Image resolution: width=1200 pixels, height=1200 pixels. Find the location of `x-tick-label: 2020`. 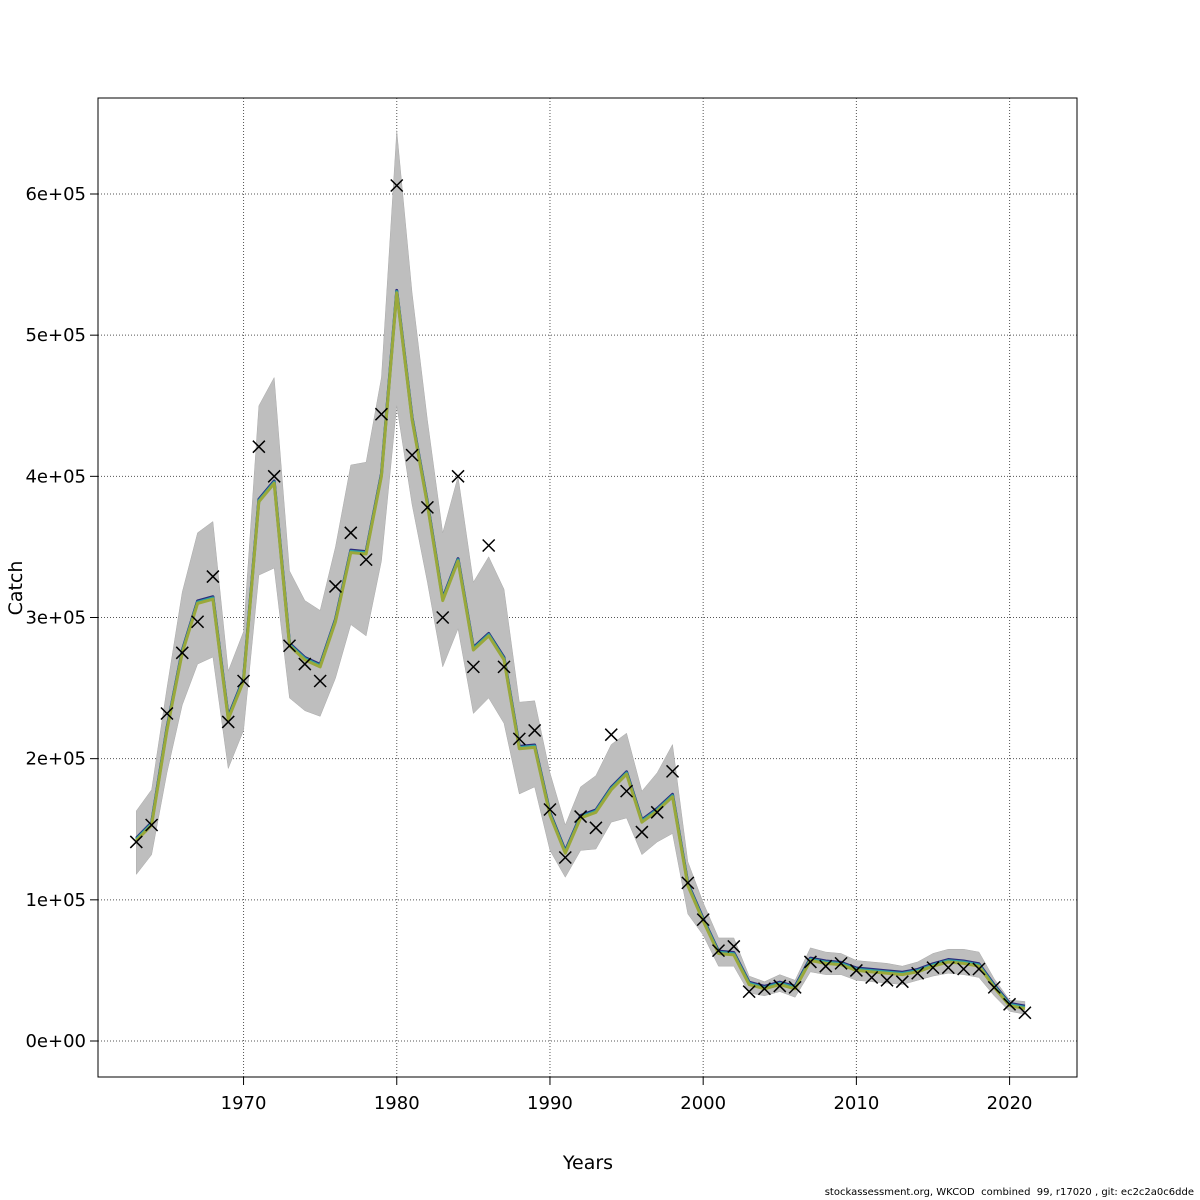

x-tick-label: 2020 is located at coordinates (1010, 1103).